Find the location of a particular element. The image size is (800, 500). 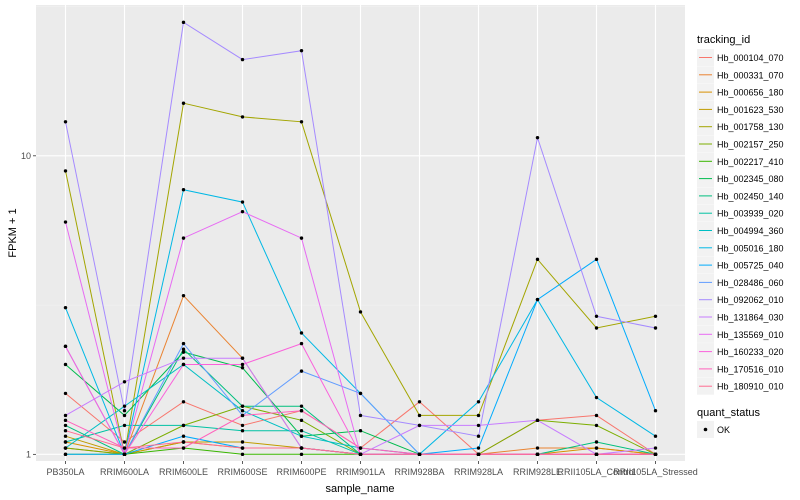

legend-item: Hb_001758_130 is located at coordinates (740, 127).